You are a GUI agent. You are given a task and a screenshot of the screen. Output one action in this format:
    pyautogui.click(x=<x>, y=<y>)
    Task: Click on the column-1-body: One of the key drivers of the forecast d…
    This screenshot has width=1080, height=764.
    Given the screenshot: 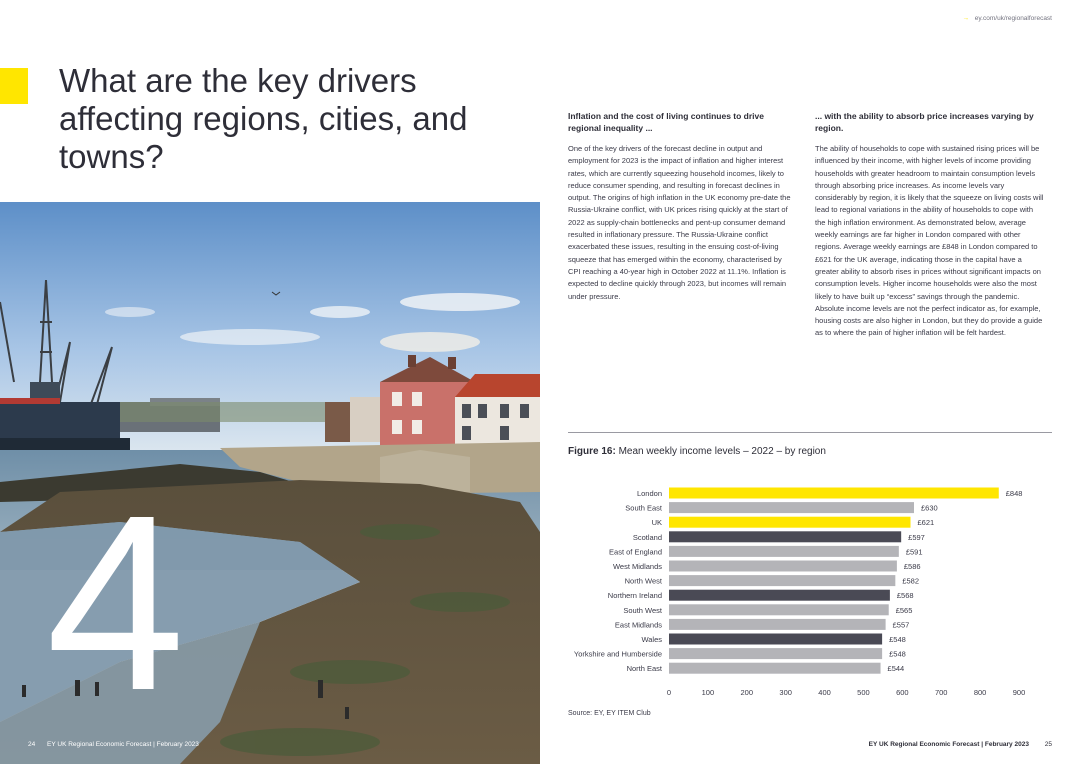 What is the action you would take?
    pyautogui.click(x=679, y=222)
    